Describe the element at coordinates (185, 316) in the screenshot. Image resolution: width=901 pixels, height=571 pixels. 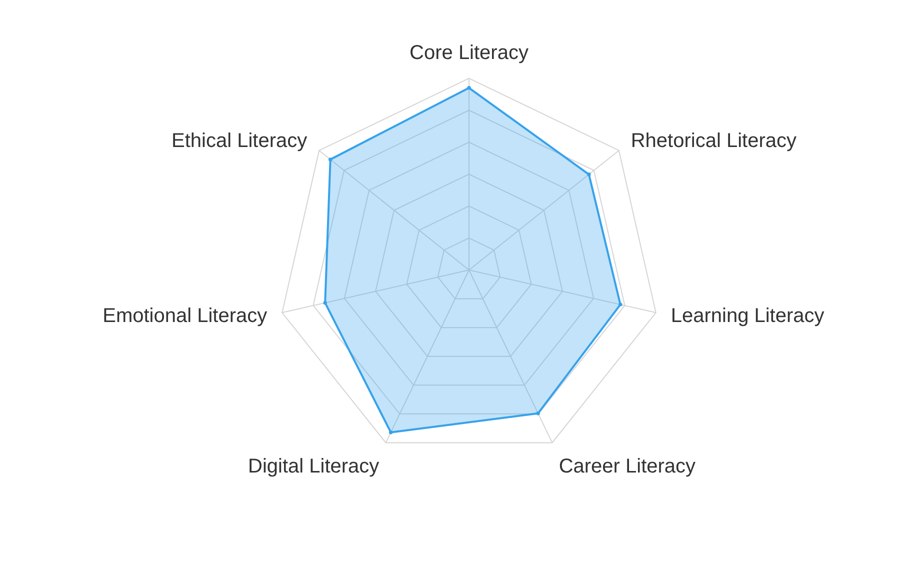
I see `spoke-label: Emotional Literacy` at that location.